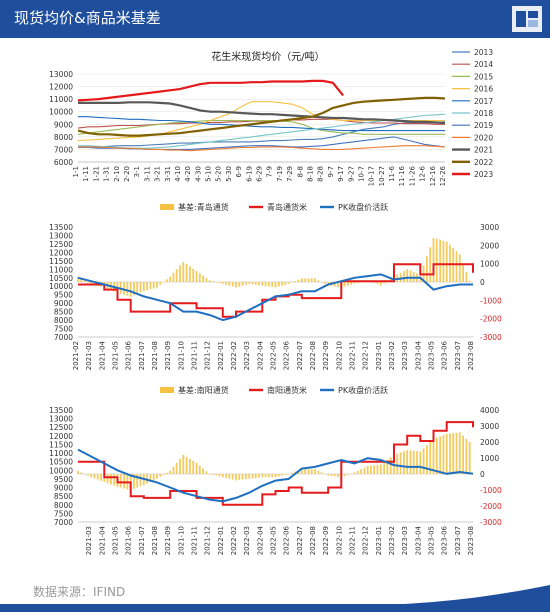  Describe the element at coordinates (483, 174) in the screenshot. I see `legend-label-2023: 2023` at that location.